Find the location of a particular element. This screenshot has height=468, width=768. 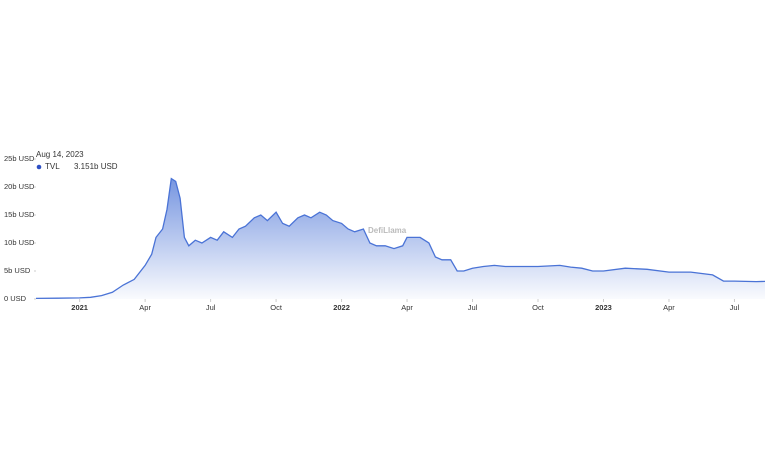

x-tick-label: 2023 is located at coordinates (603, 307).